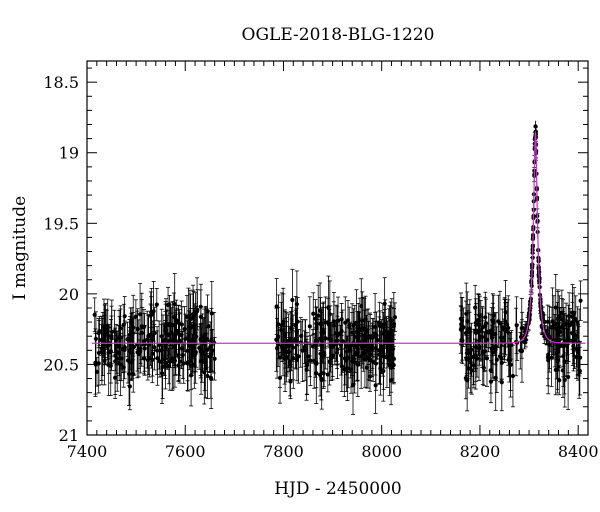 Image resolution: width=600 pixels, height=512 pixels. What do you see at coordinates (69, 435) in the screenshot?
I see `y-tick-label: 21` at bounding box center [69, 435].